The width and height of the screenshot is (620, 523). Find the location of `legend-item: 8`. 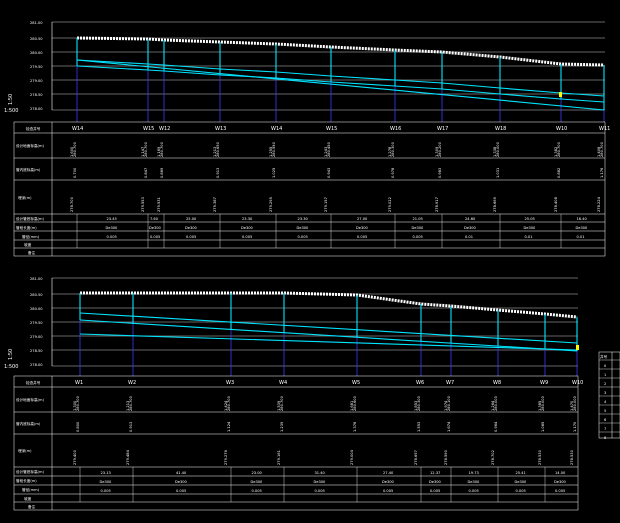

legend-item: 8 is located at coordinates (605, 438).